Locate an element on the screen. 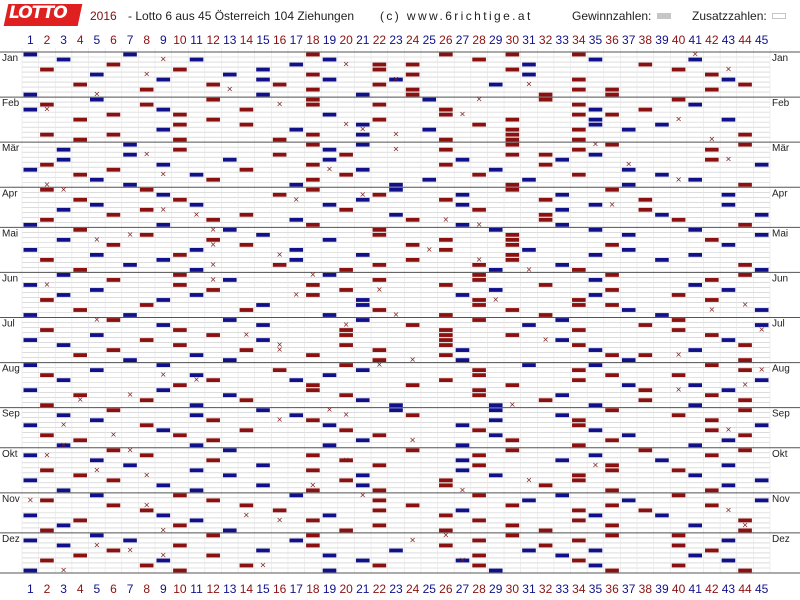  x-tick-label-top: 17 is located at coordinates (297, 40).